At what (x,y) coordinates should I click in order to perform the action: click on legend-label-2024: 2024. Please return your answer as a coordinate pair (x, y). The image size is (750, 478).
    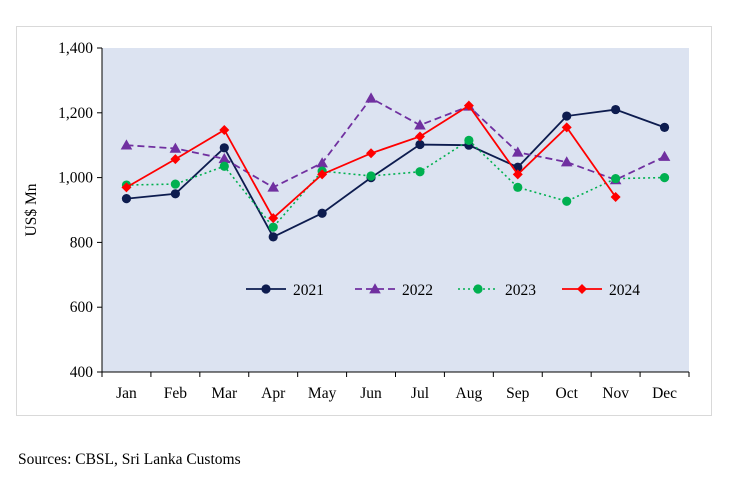
    Looking at the image, I should click on (624, 290).